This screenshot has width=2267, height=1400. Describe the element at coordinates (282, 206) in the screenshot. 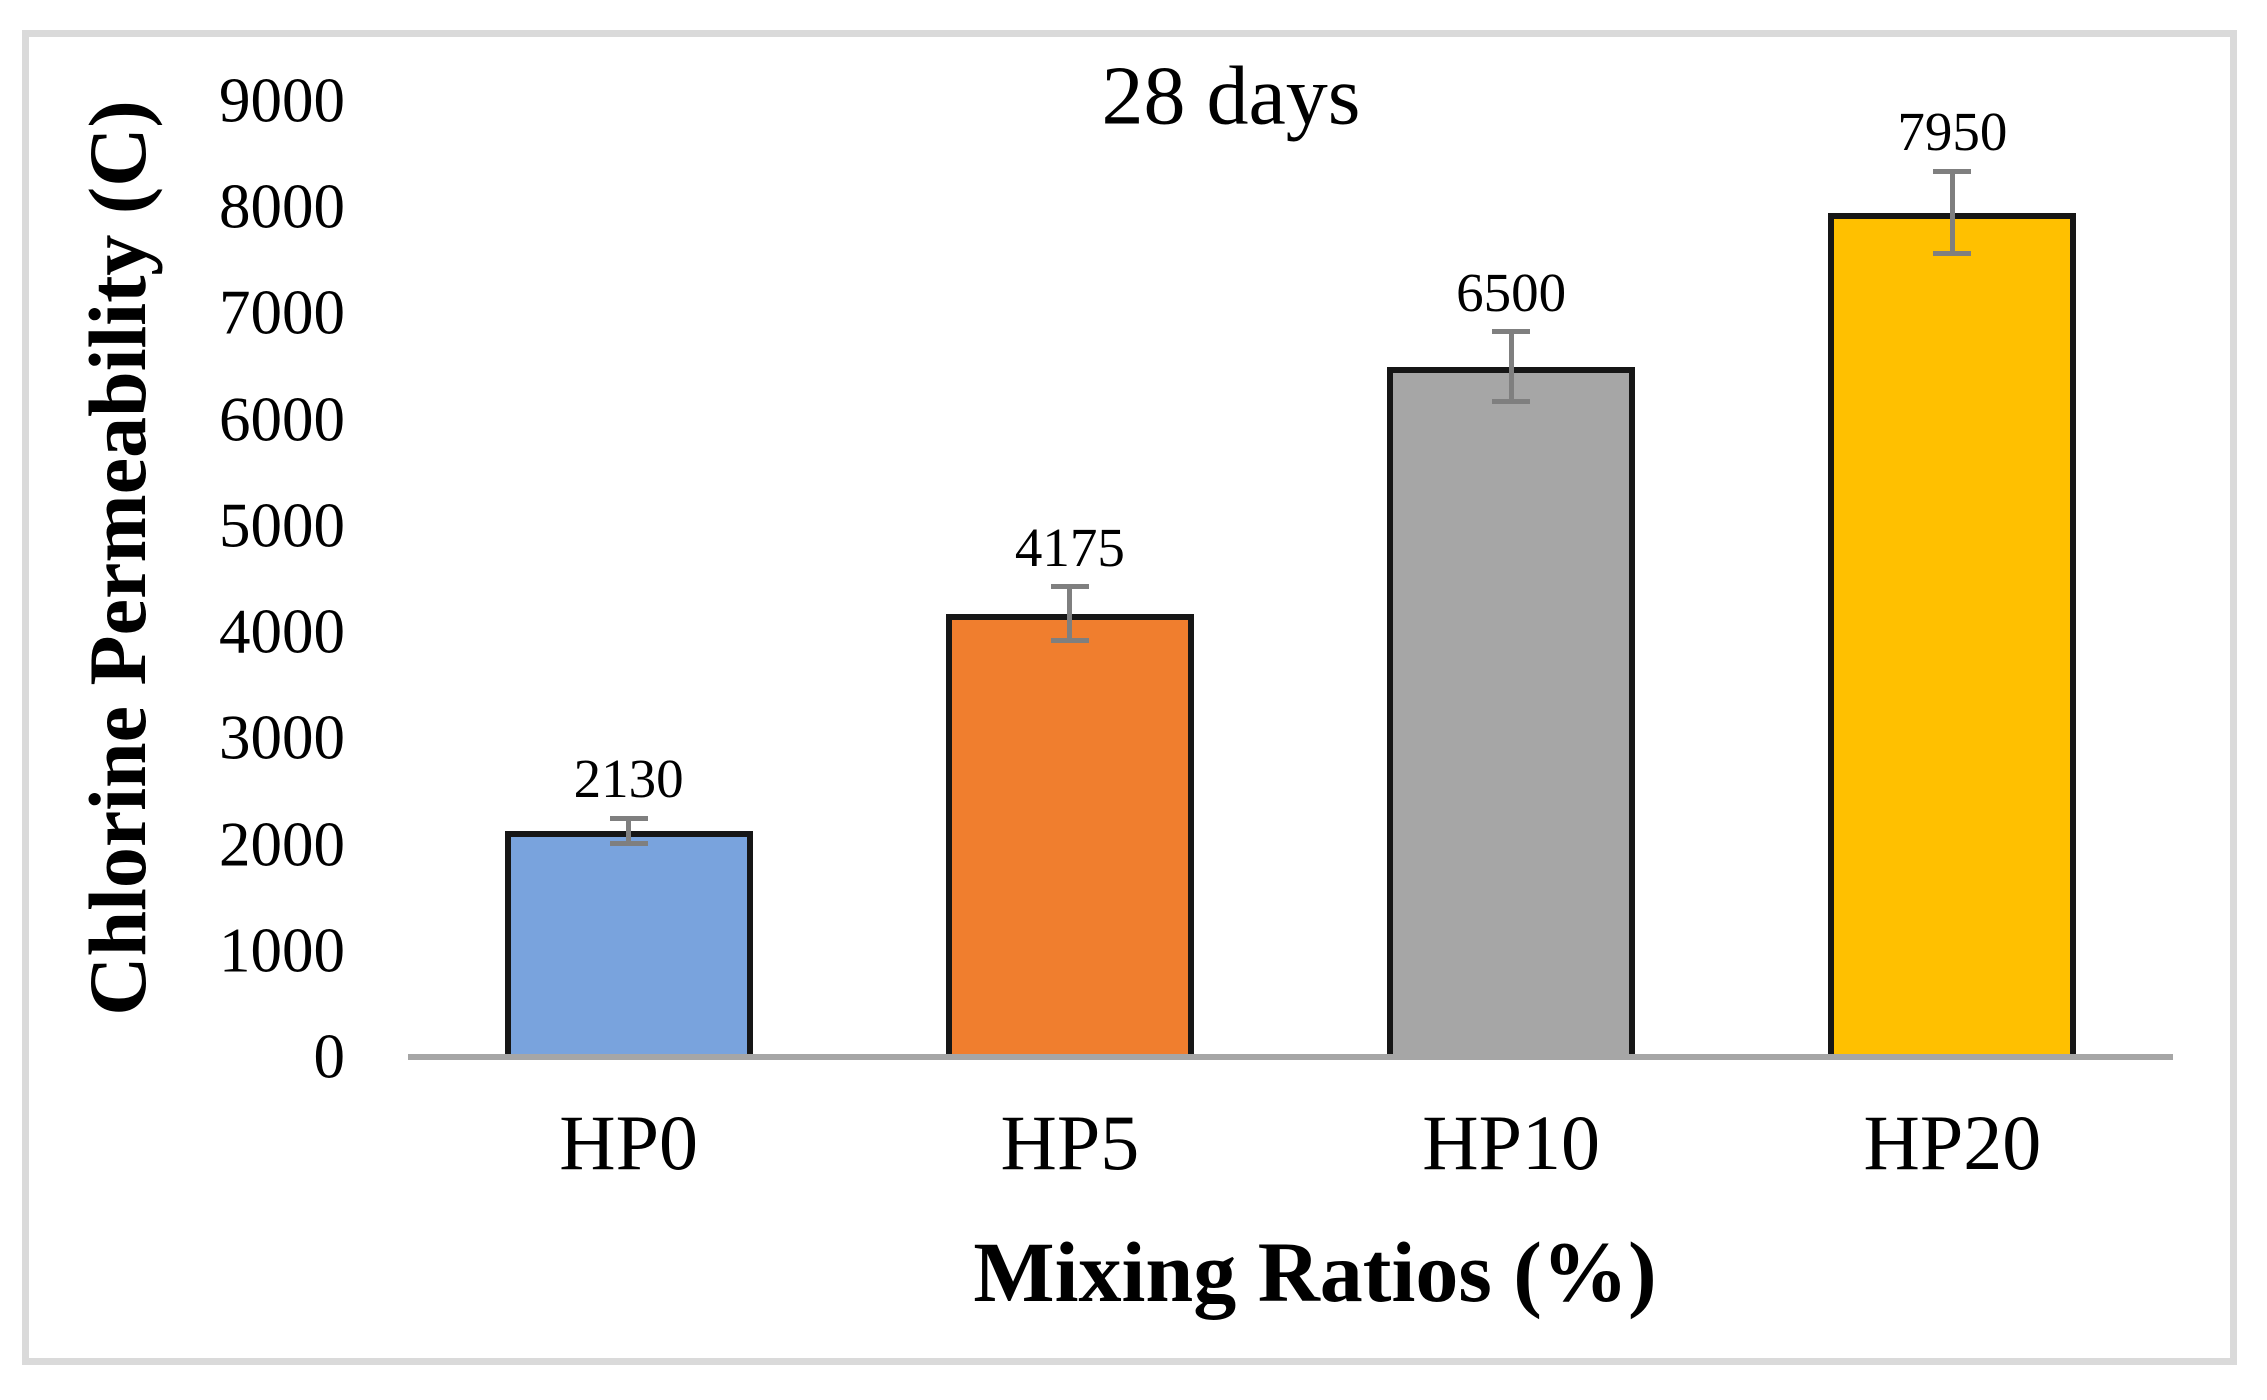

I see `y-tick-label: 8000` at that location.